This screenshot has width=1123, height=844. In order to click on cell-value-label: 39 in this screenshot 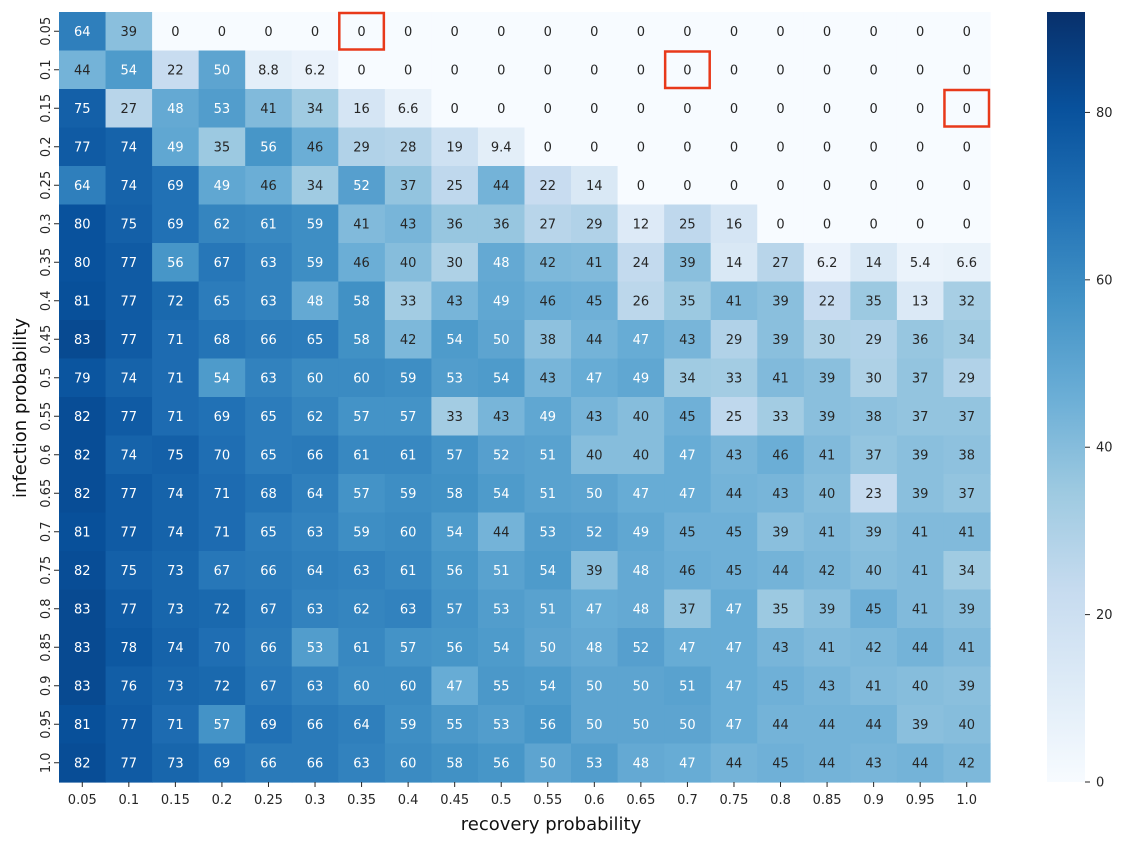, I will do `click(780, 532)`.